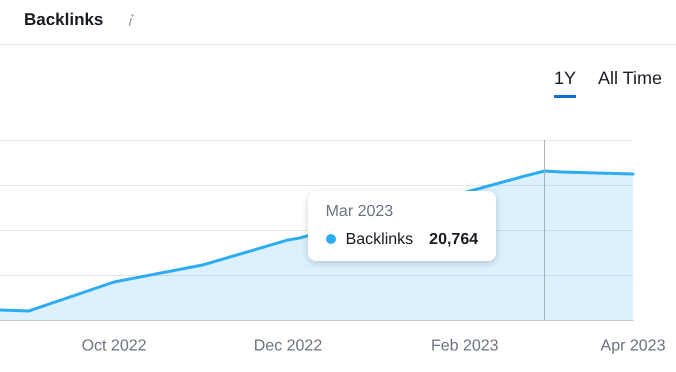  I want to click on x-tick-label: Apr 2023, so click(633, 346).